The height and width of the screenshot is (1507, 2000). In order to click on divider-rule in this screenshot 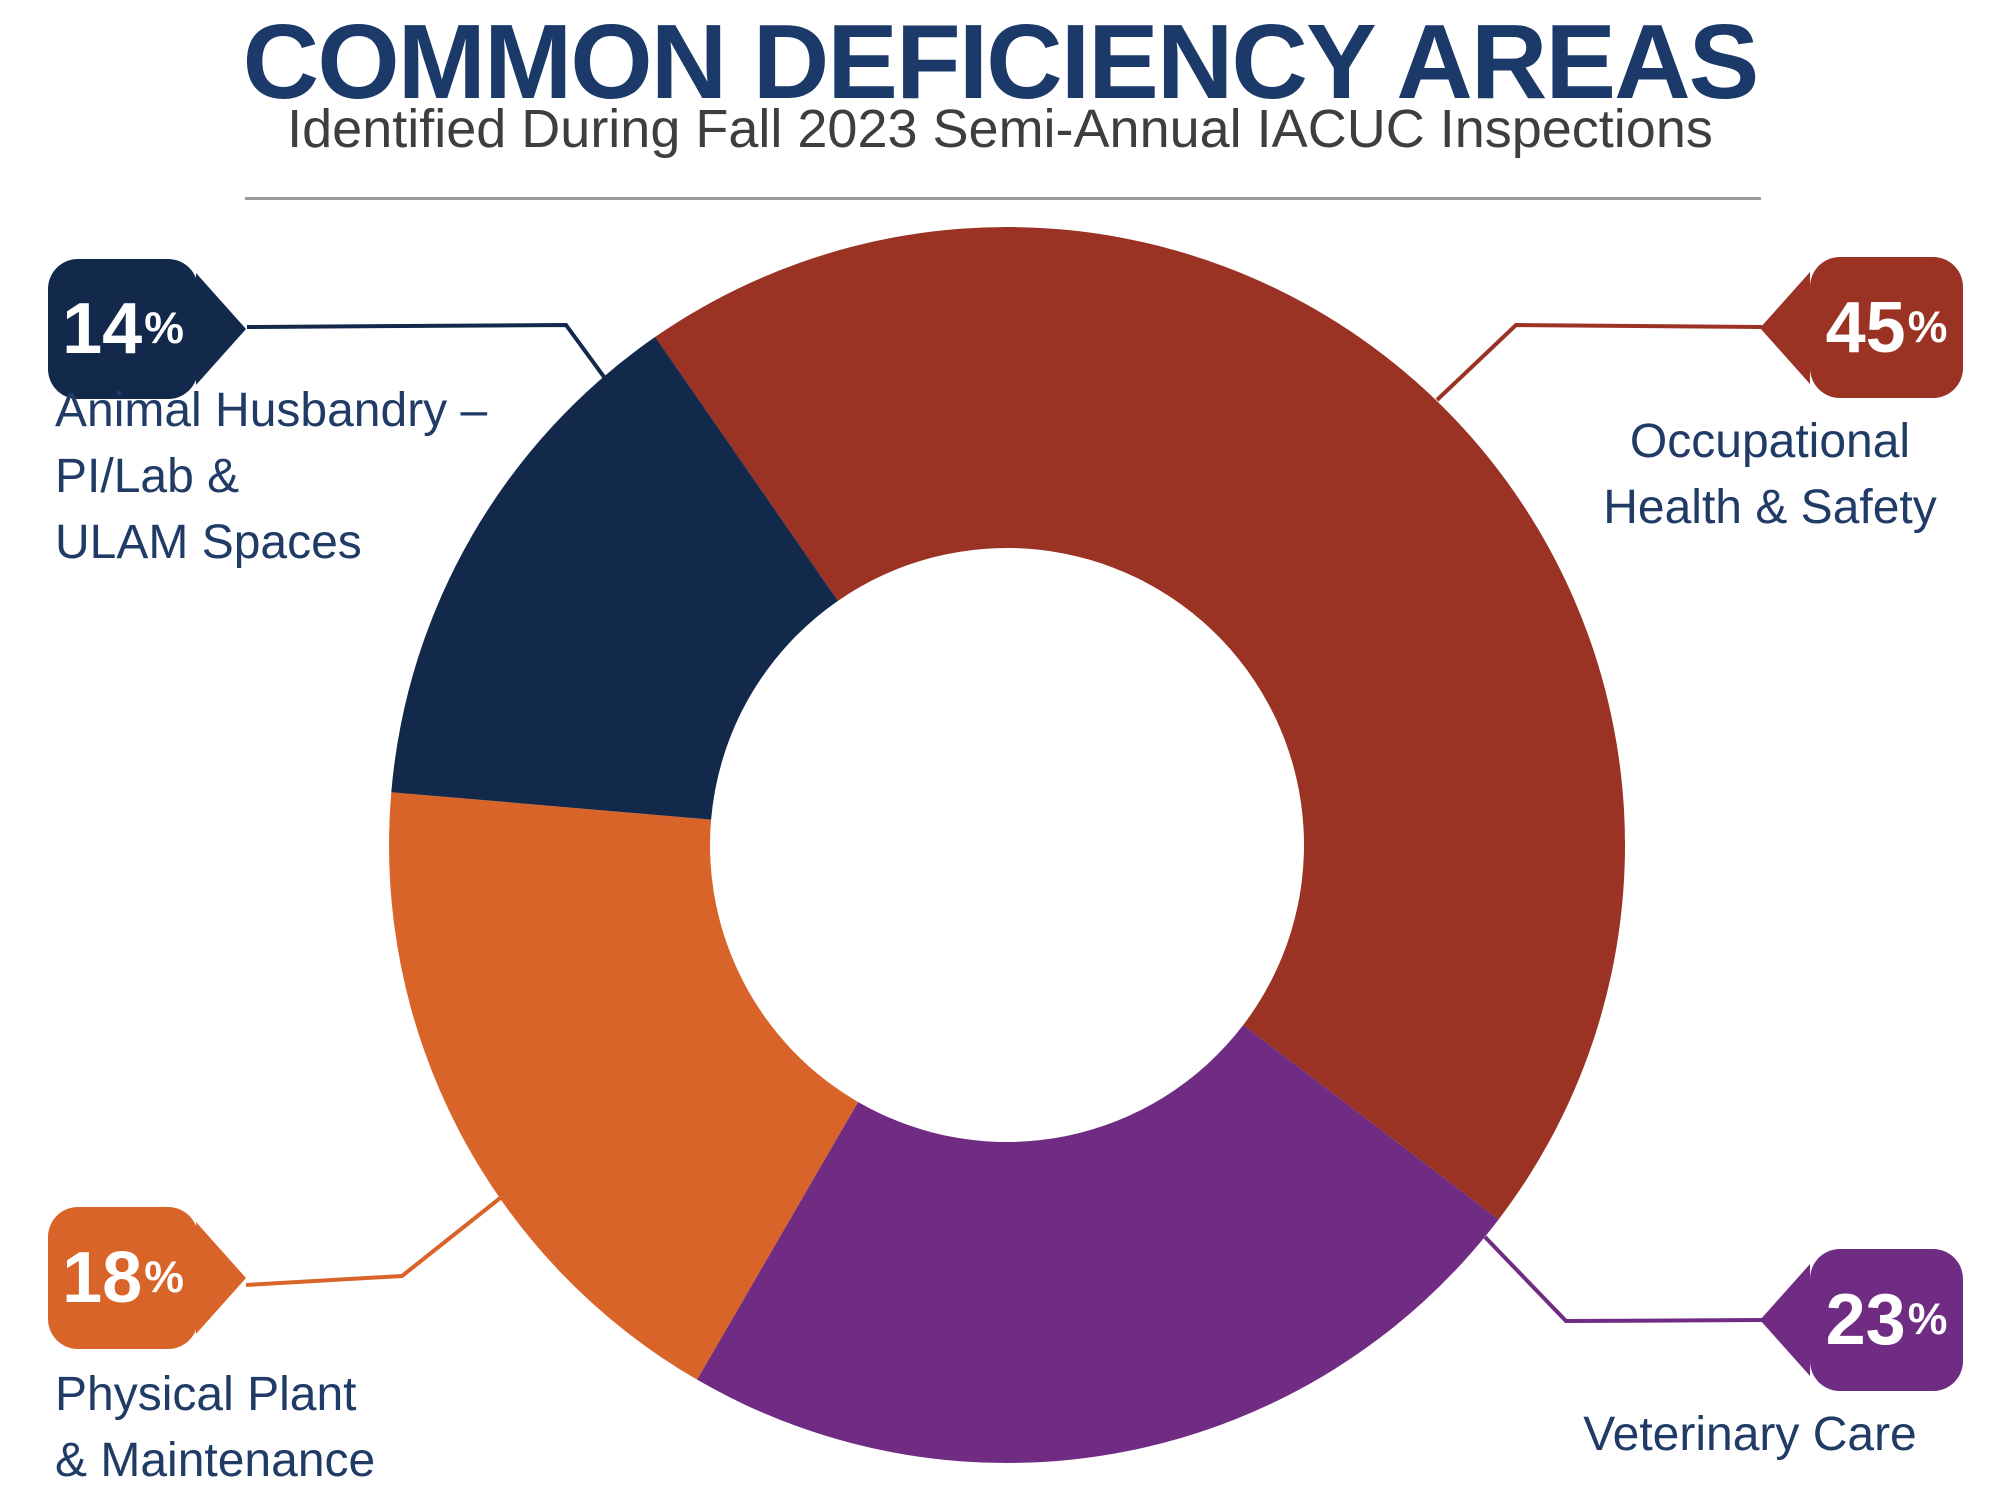, I will do `click(1003, 198)`.